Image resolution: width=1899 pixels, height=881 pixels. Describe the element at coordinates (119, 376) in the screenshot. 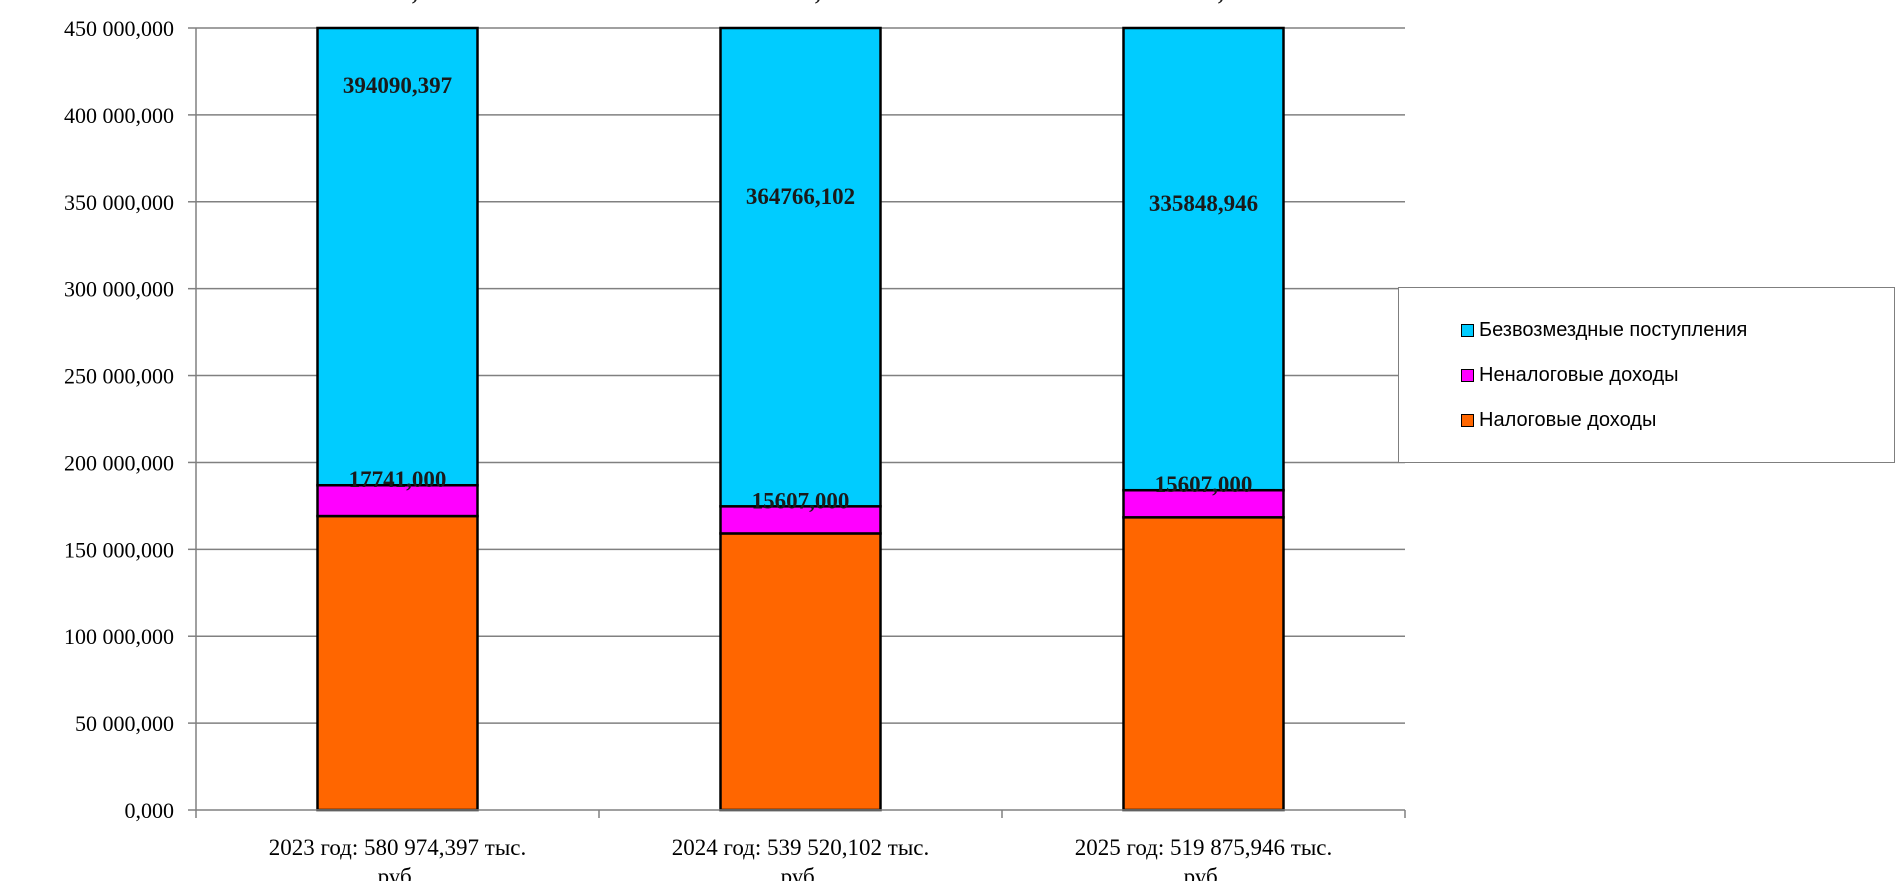

I see `y-tick-label: 250 000,000` at that location.